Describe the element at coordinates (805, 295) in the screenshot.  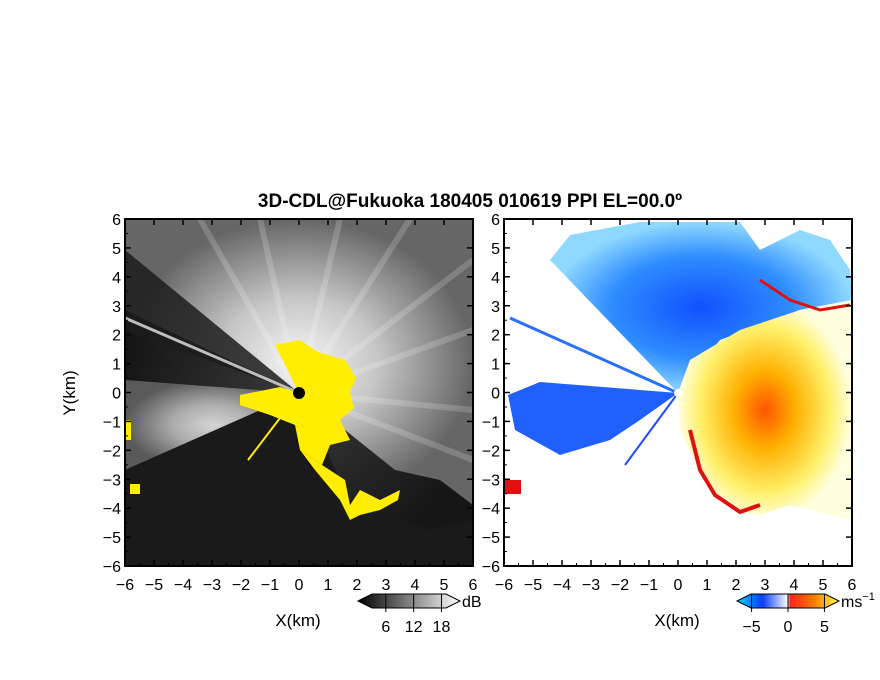
I see `right-red-northeast` at that location.